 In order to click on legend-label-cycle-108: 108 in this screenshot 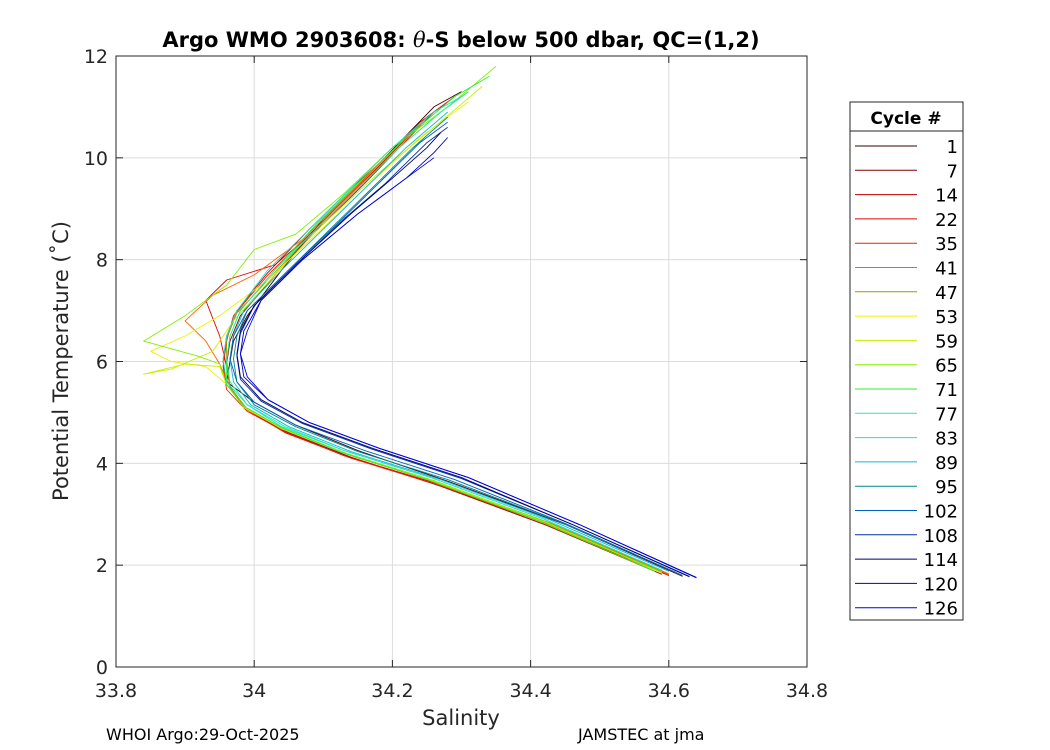, I will do `click(941, 536)`.